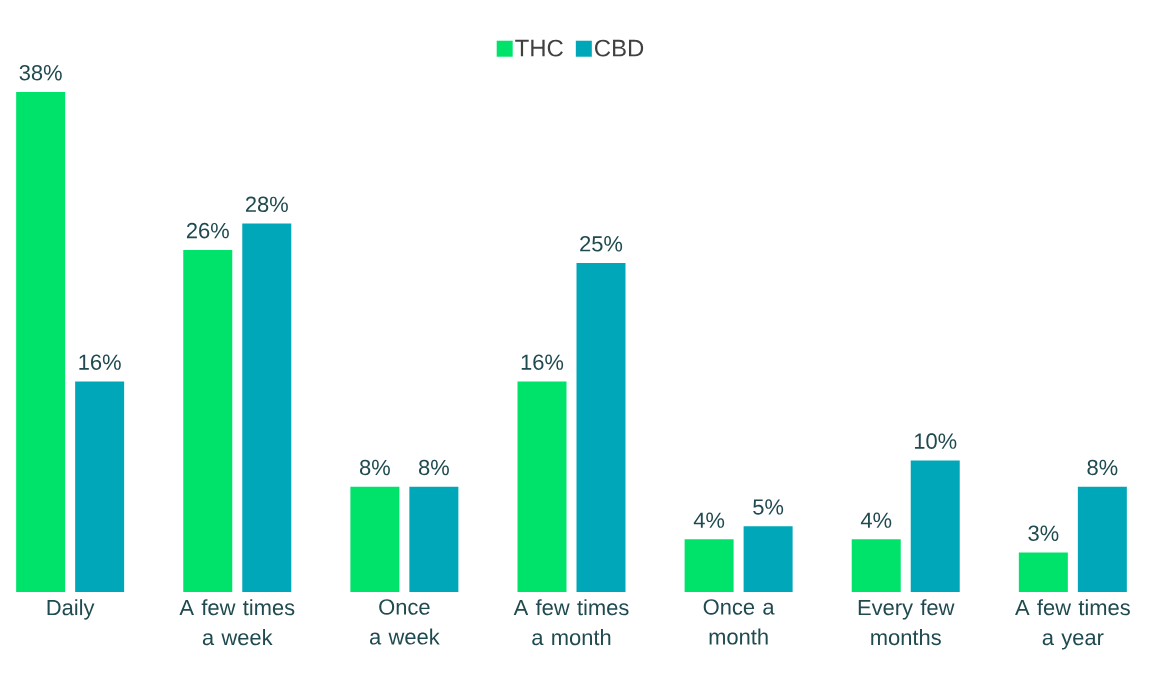  Describe the element at coordinates (1043, 533) in the screenshot. I see `data-label: 3%` at that location.